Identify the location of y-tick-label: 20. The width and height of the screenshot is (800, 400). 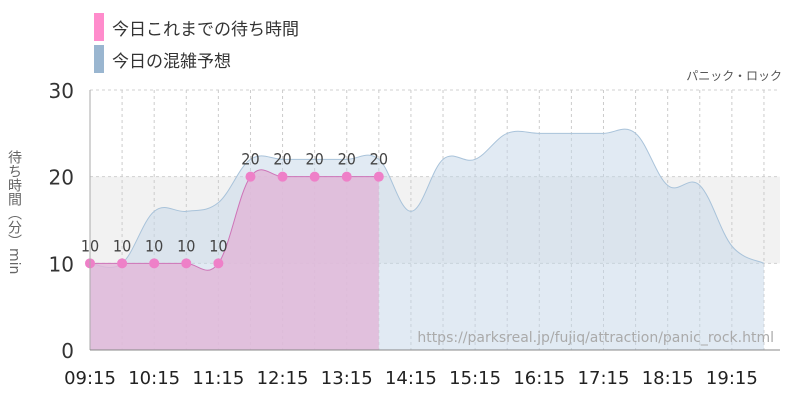
(61, 178).